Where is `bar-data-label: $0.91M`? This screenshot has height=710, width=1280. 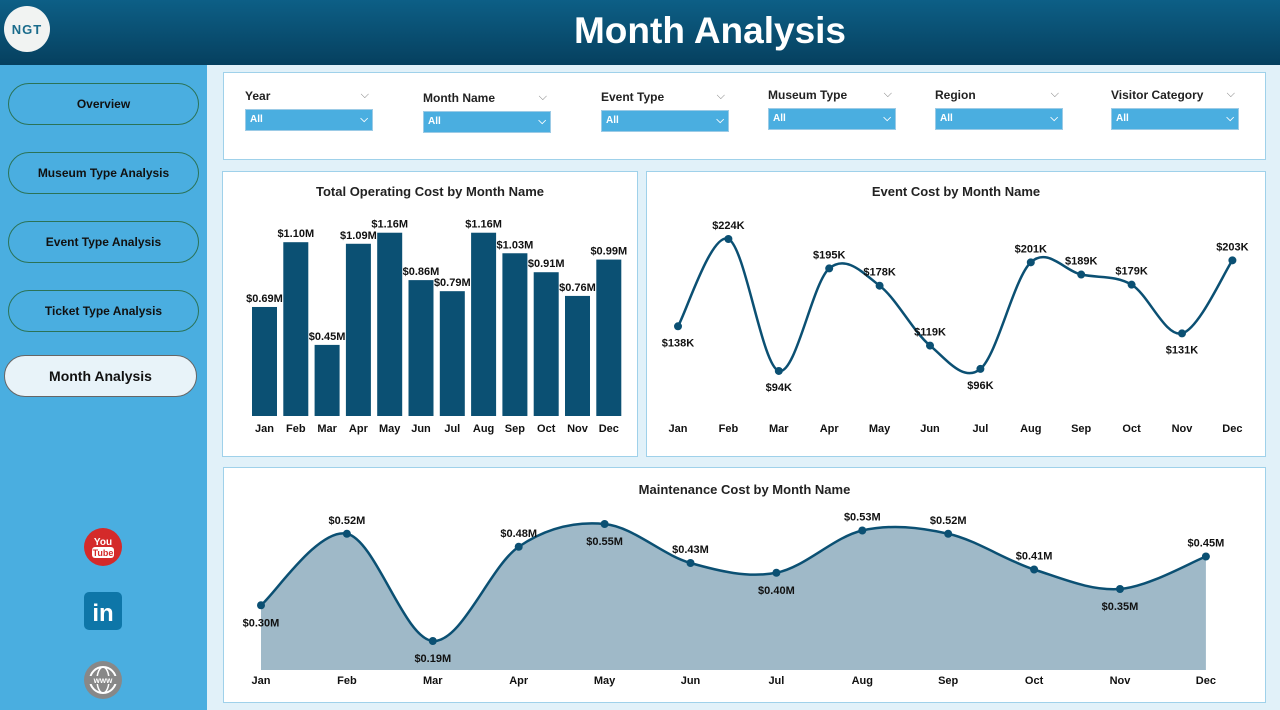 bar-data-label: $0.91M is located at coordinates (546, 264).